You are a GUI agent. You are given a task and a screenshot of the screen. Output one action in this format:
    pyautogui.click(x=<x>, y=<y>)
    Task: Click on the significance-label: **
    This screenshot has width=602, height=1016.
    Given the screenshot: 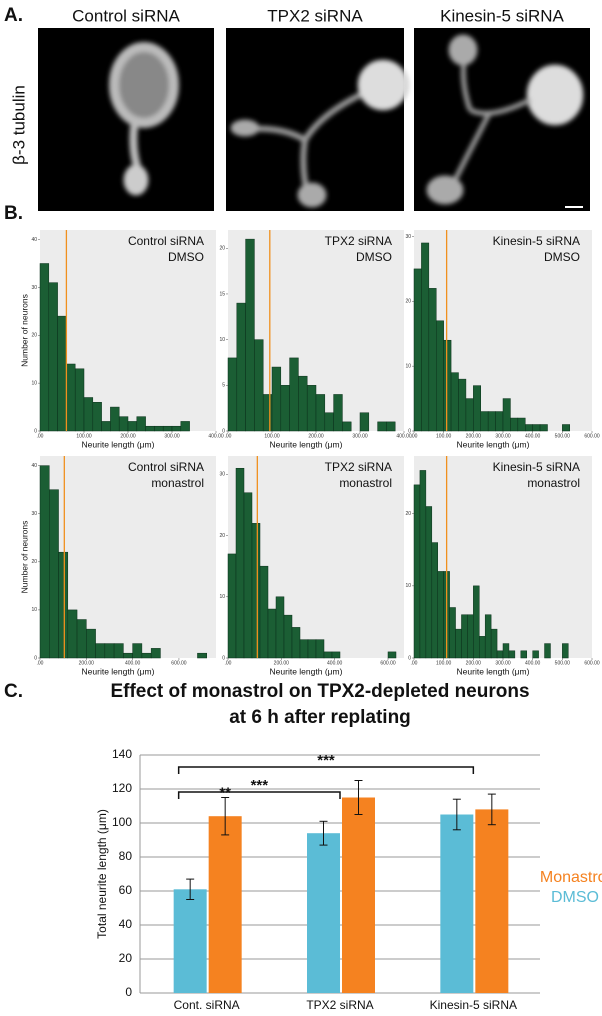 What is the action you would take?
    pyautogui.click(x=225, y=792)
    